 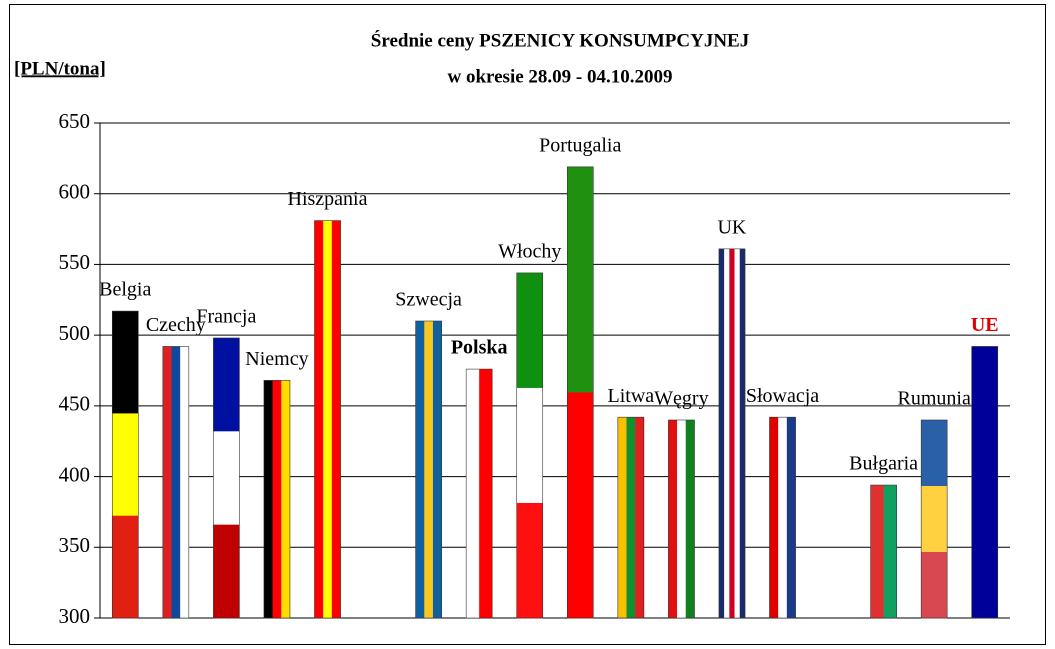 I want to click on y-axis-label: [PLN/tona], so click(x=60, y=68).